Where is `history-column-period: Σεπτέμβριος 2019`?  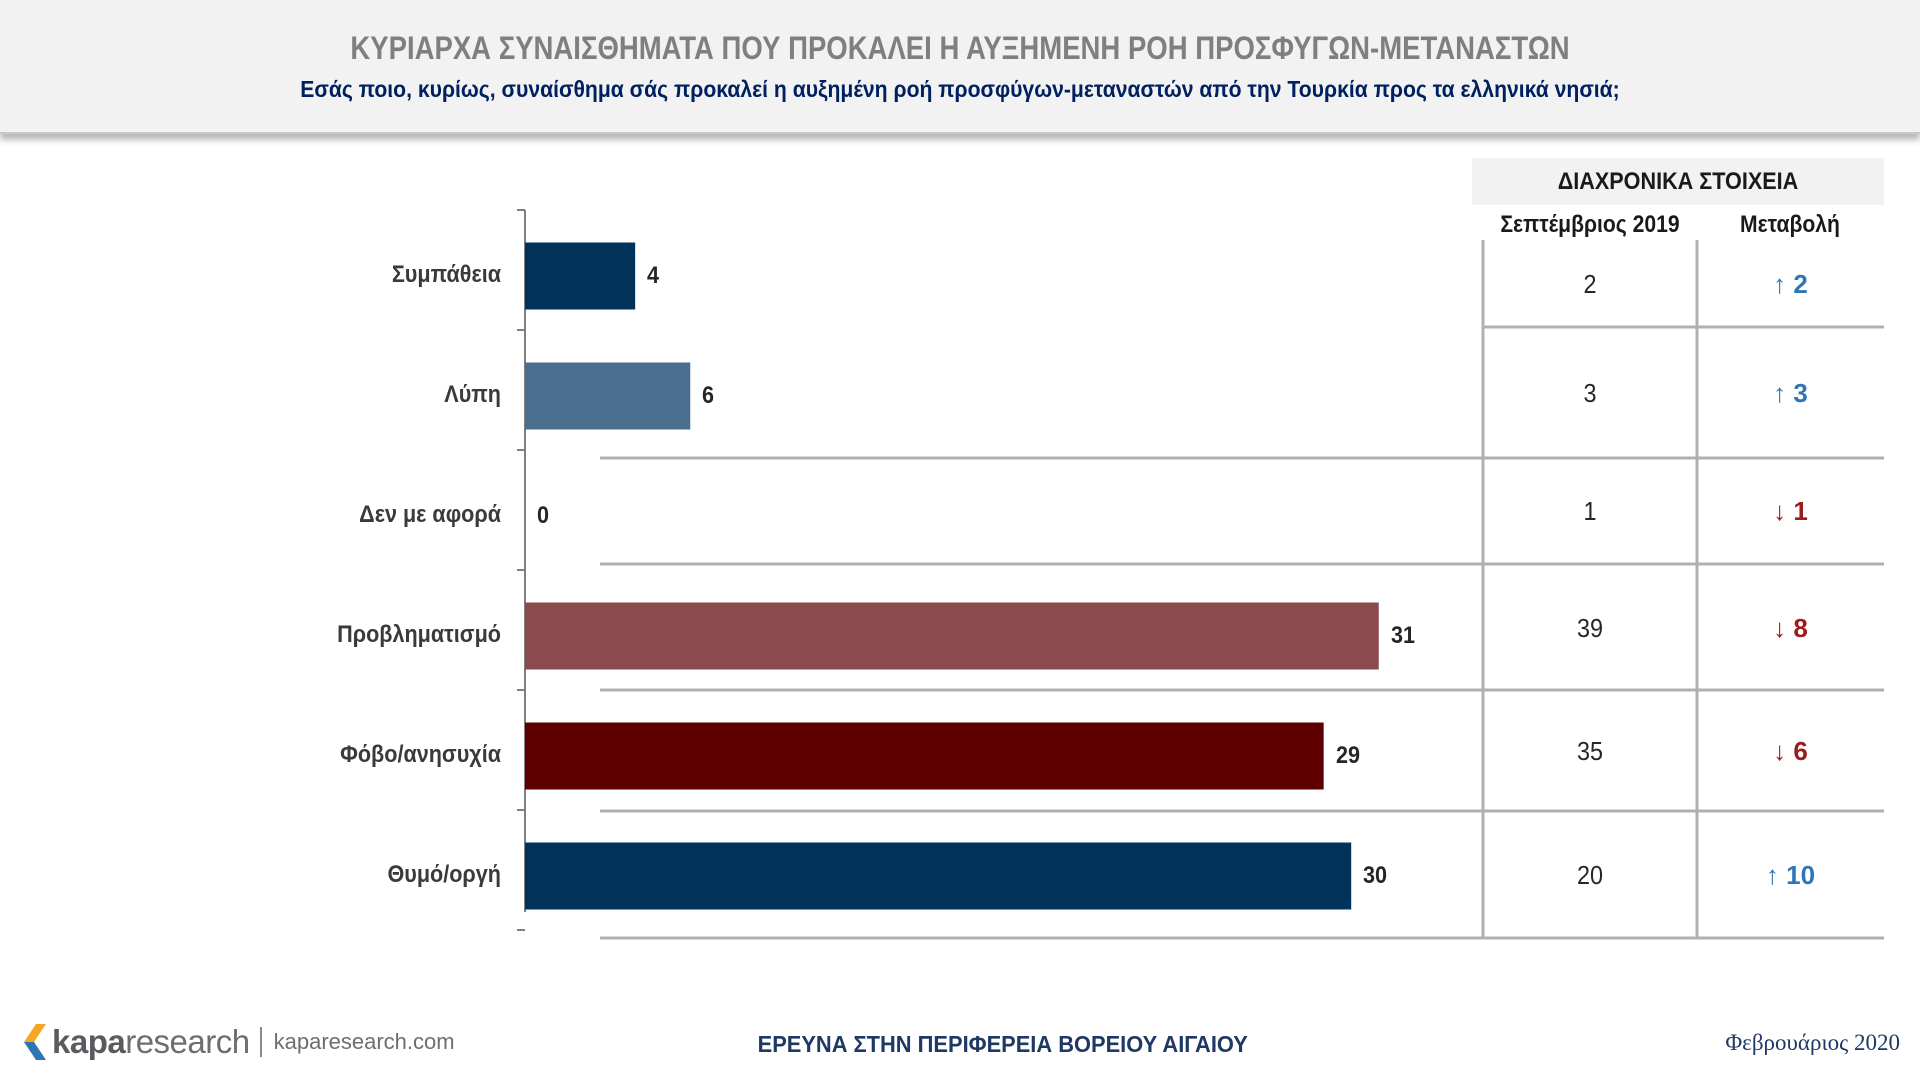
history-column-period: Σεπτέμβριος 2019 is located at coordinates (1590, 224).